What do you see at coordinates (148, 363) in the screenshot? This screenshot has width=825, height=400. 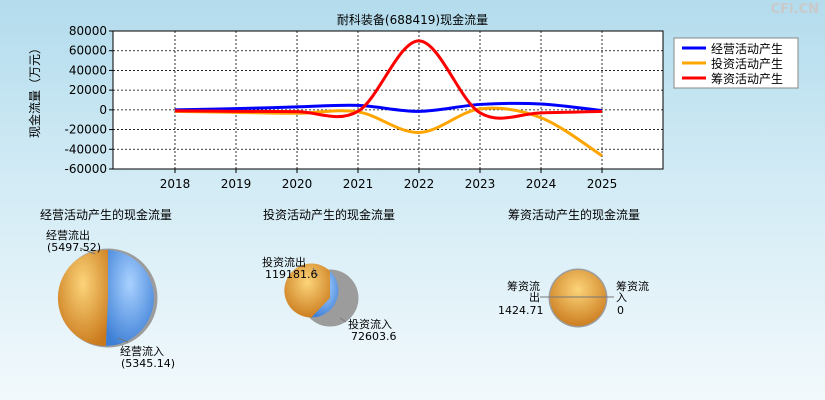 I see `pie-value-op-in: (5345.14)` at bounding box center [148, 363].